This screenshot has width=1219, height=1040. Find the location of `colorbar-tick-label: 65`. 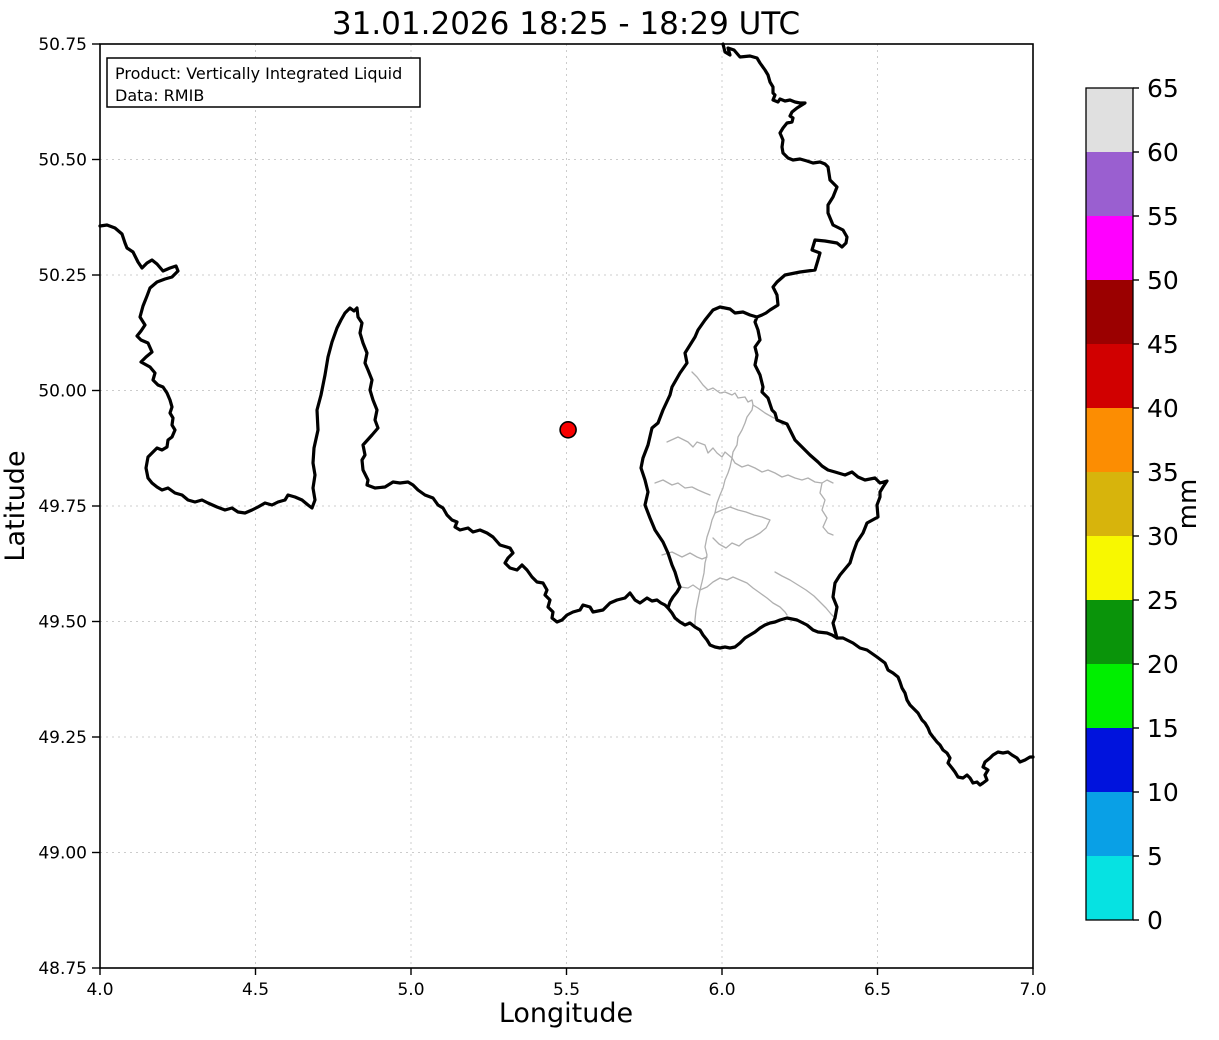

colorbar-tick-label: 65 is located at coordinates (1163, 88).